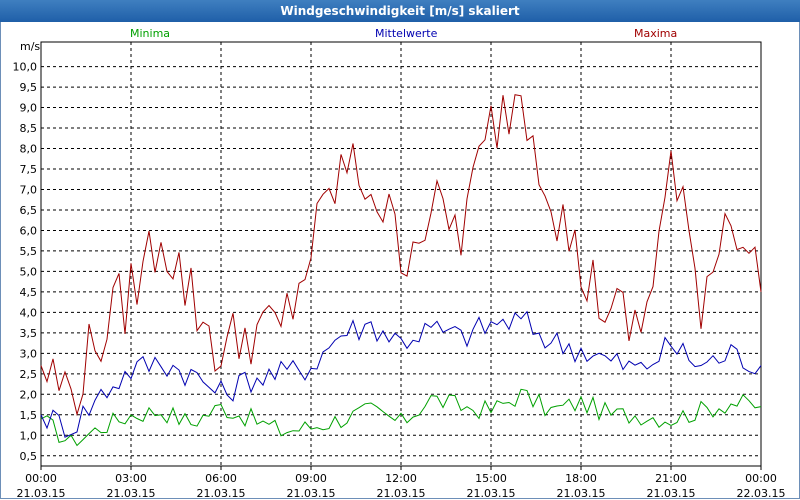 The height and width of the screenshot is (500, 800). I want to click on x-tick-time: 12:00, so click(401, 478).